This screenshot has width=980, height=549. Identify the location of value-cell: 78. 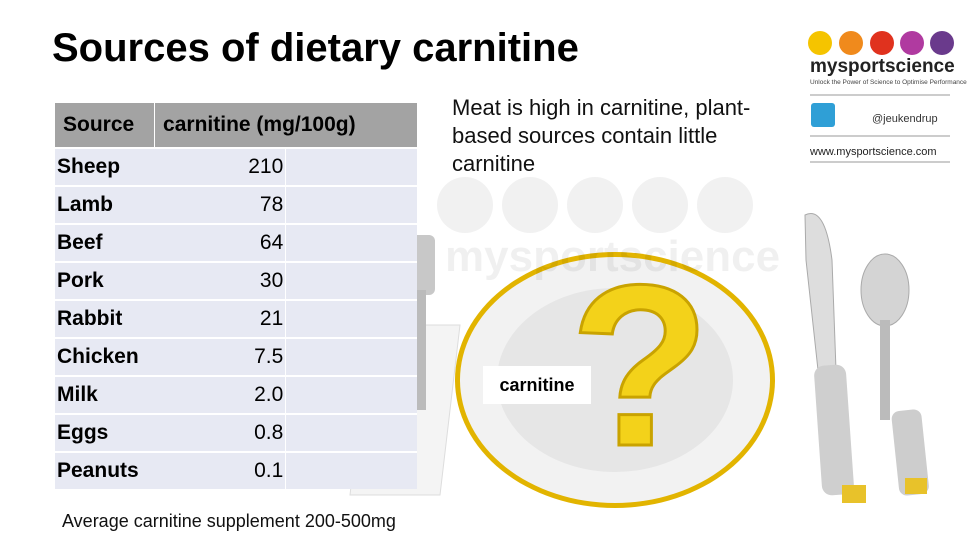
(220, 204).